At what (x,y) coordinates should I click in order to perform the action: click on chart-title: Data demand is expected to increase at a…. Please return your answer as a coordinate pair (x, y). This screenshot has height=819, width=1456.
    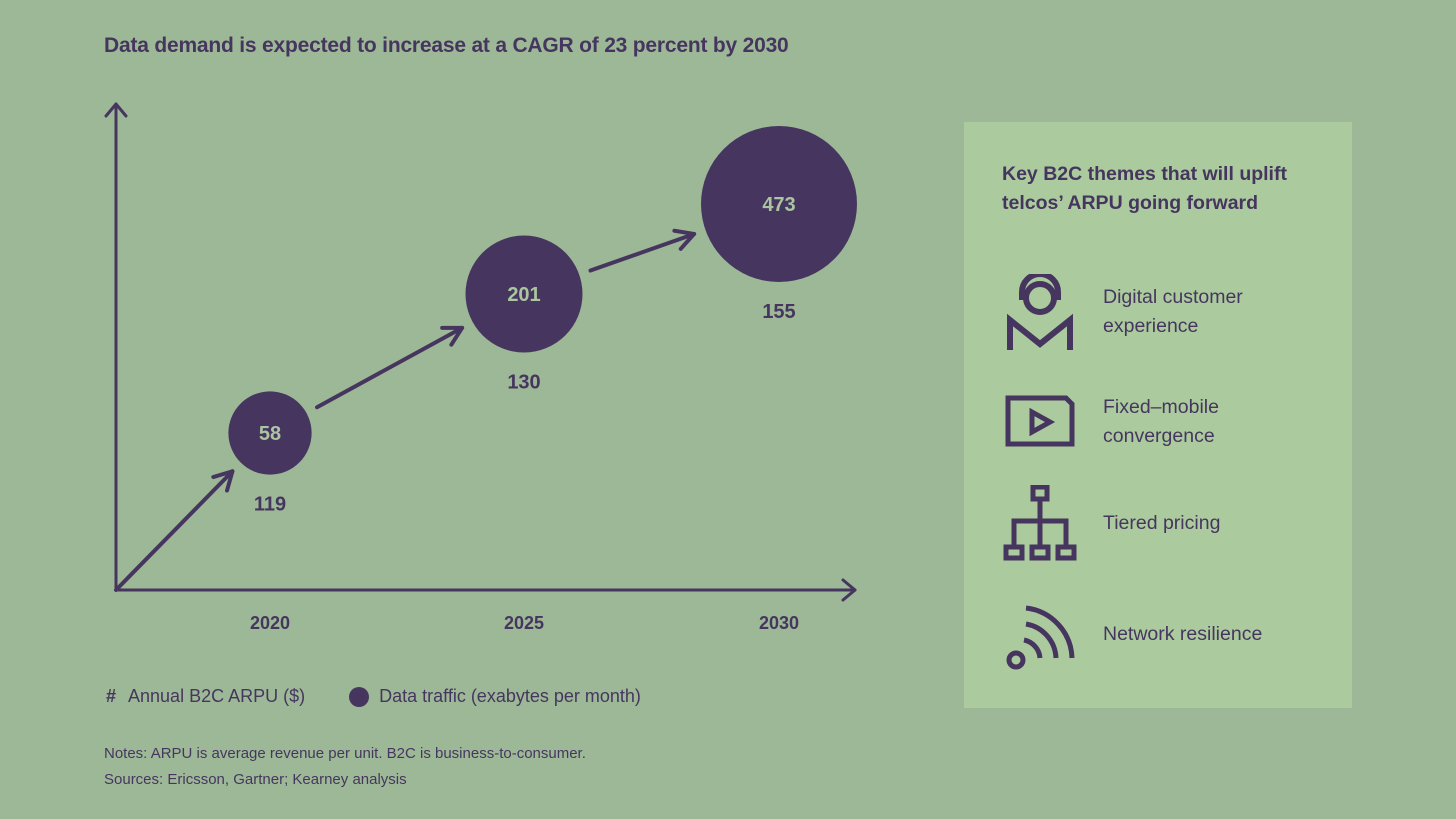
    Looking at the image, I should click on (446, 45).